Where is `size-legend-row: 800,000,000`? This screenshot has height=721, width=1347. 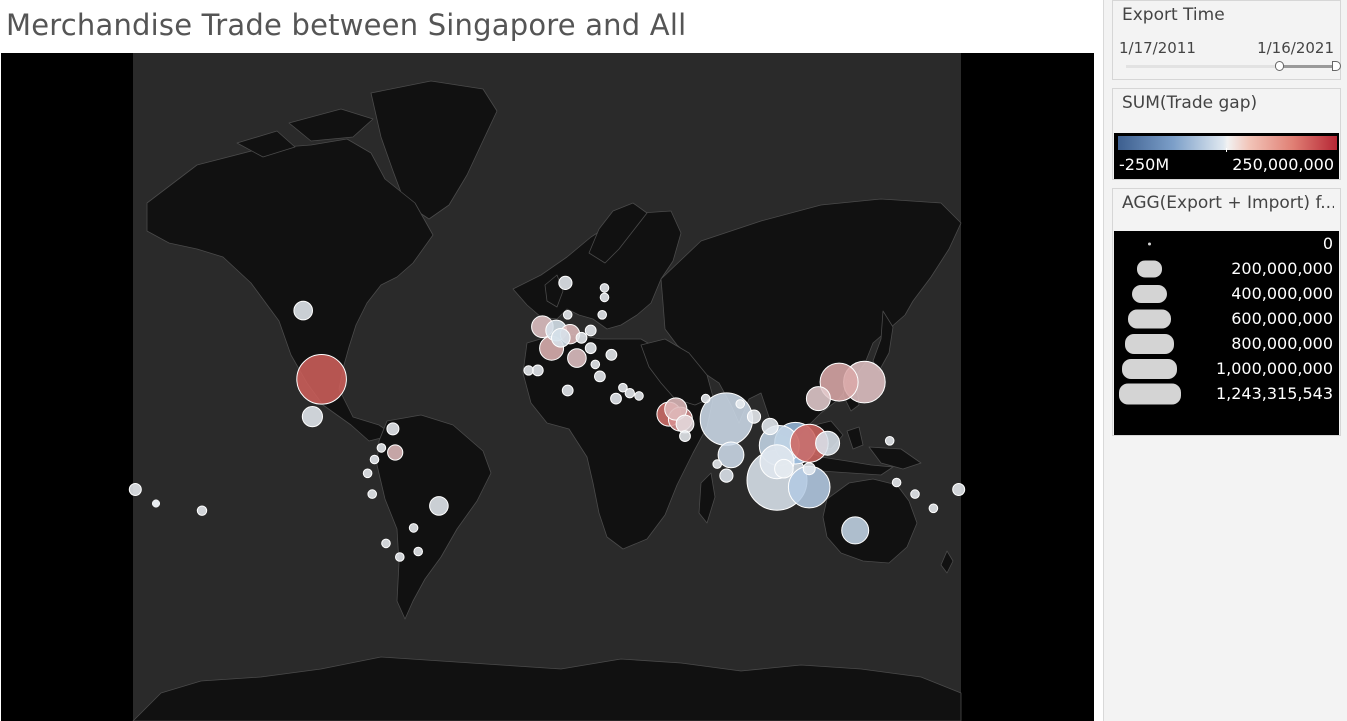
size-legend-row: 800,000,000 is located at coordinates (1226, 343).